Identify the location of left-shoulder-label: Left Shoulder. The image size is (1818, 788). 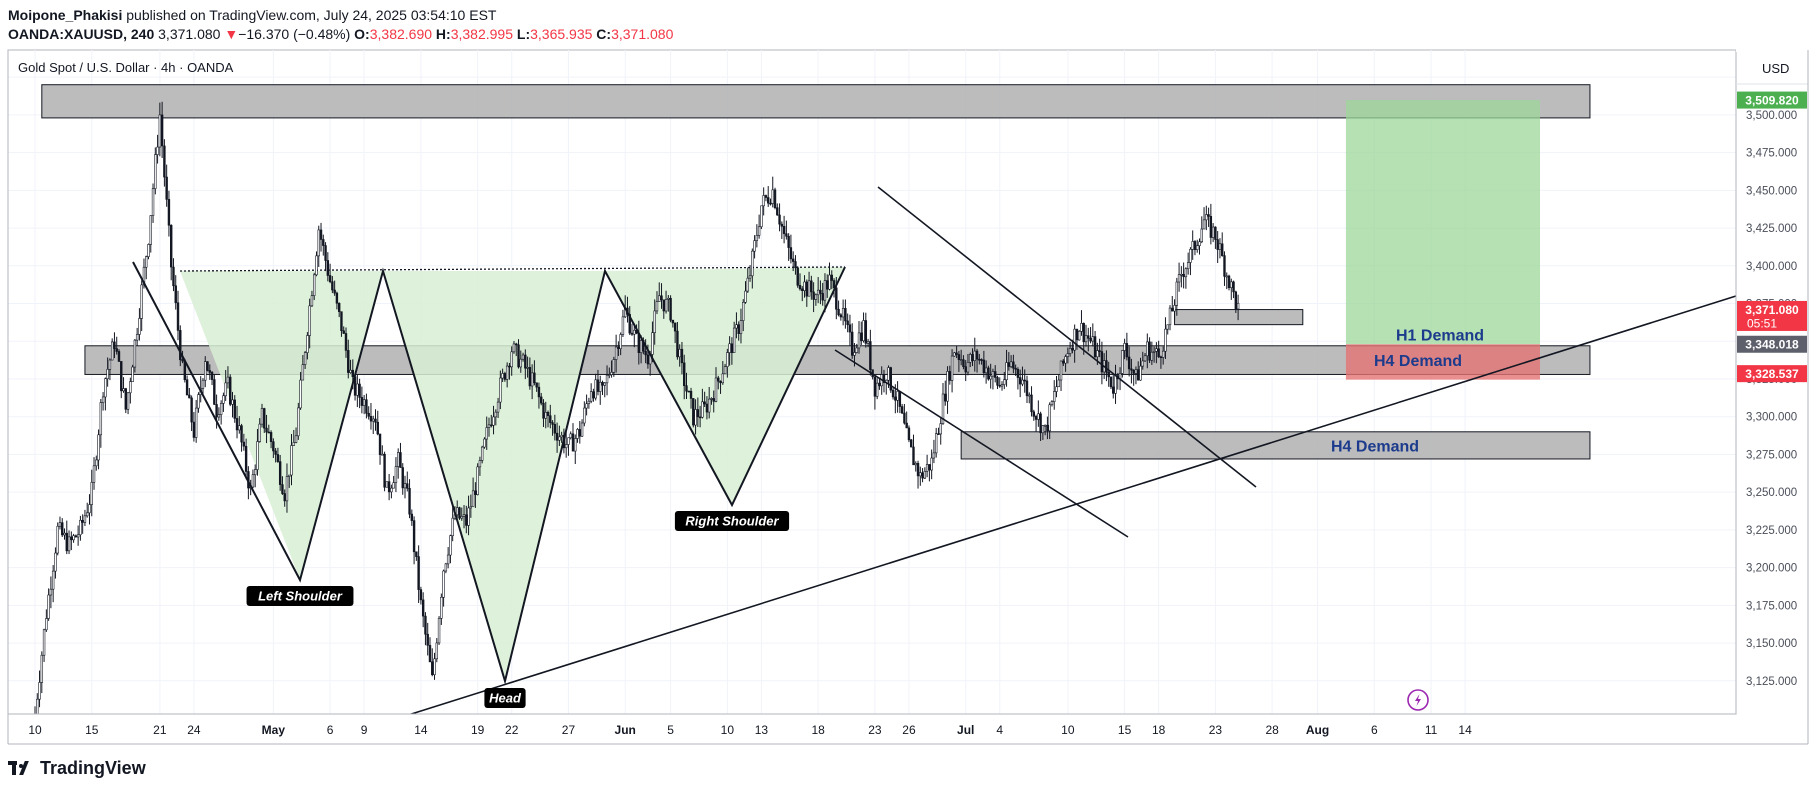
(300, 596).